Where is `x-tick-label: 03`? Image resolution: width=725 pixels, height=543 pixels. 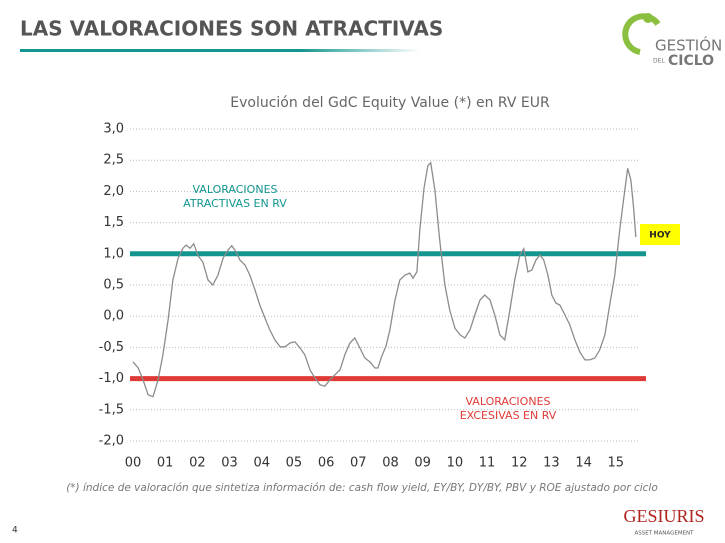 x-tick-label: 03 is located at coordinates (229, 463).